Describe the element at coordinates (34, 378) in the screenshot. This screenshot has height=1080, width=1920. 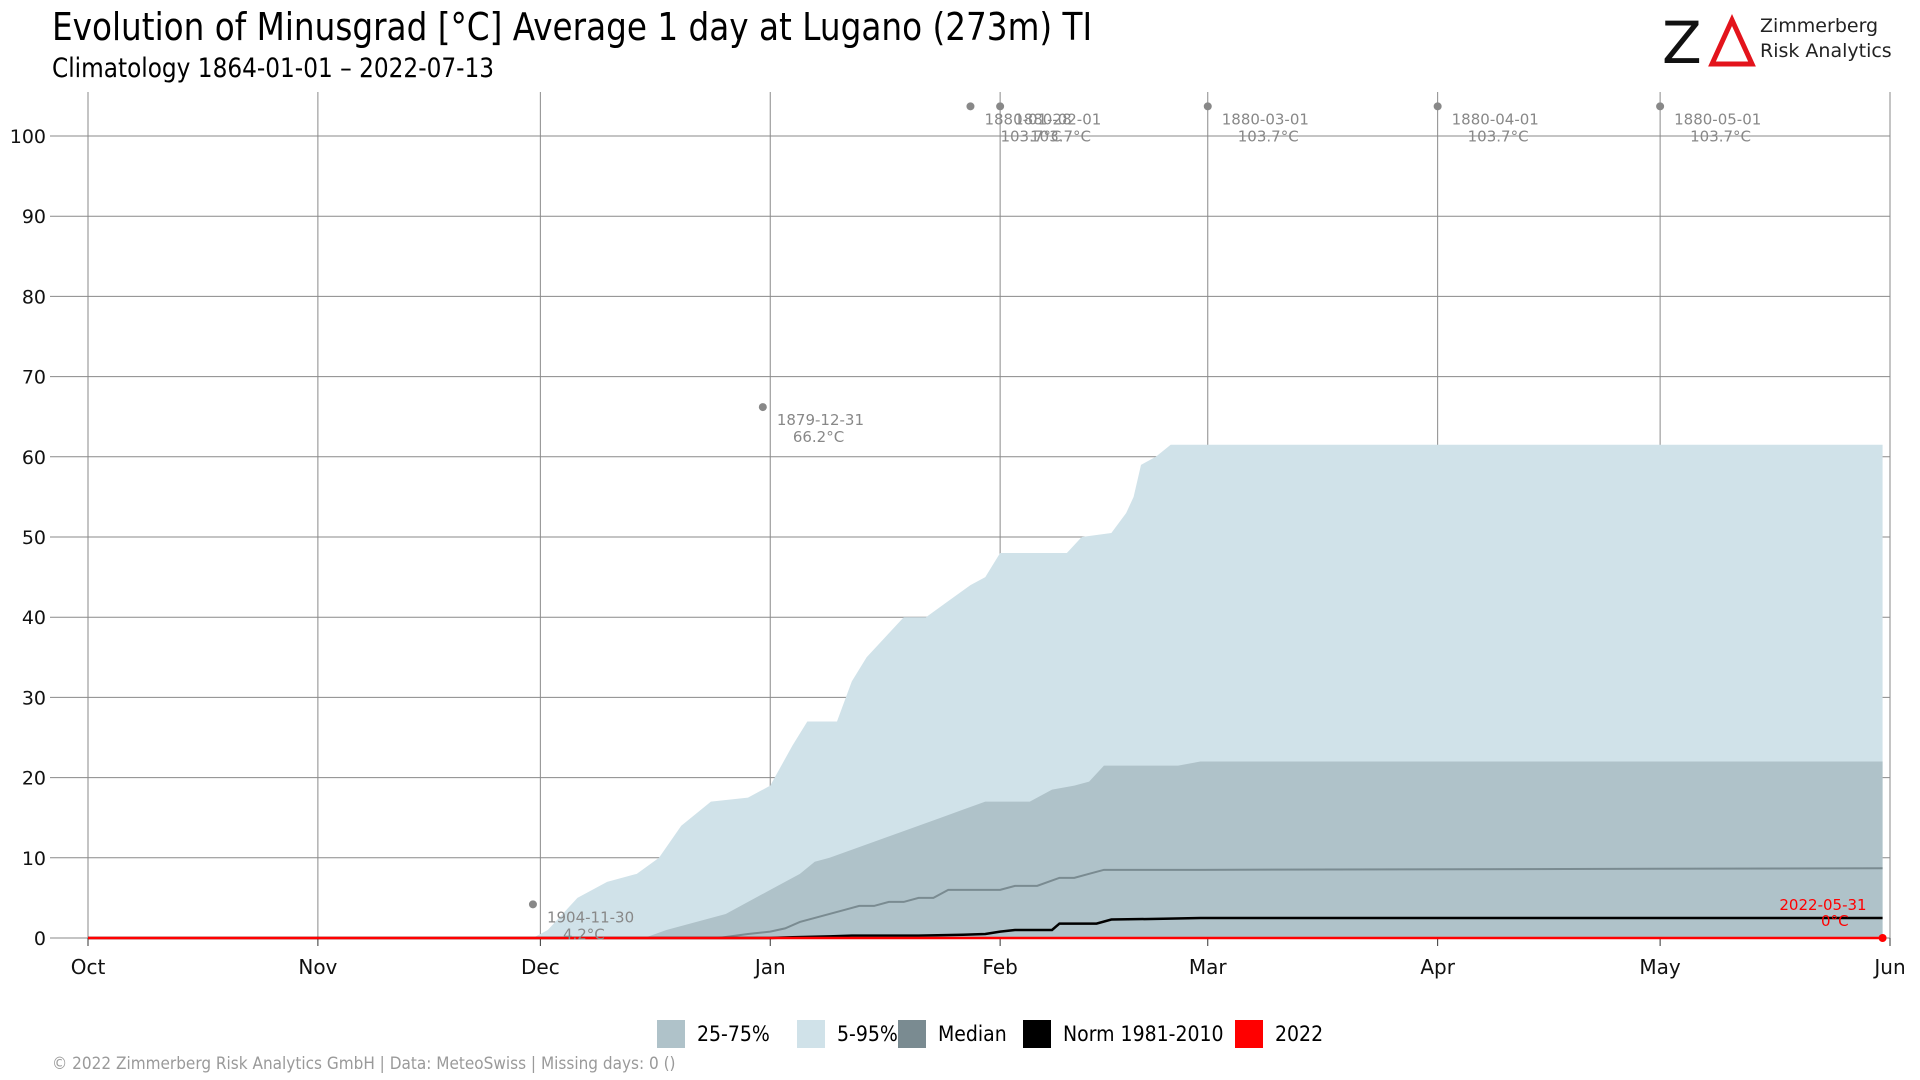
I see `y-tick-label: 70` at that location.